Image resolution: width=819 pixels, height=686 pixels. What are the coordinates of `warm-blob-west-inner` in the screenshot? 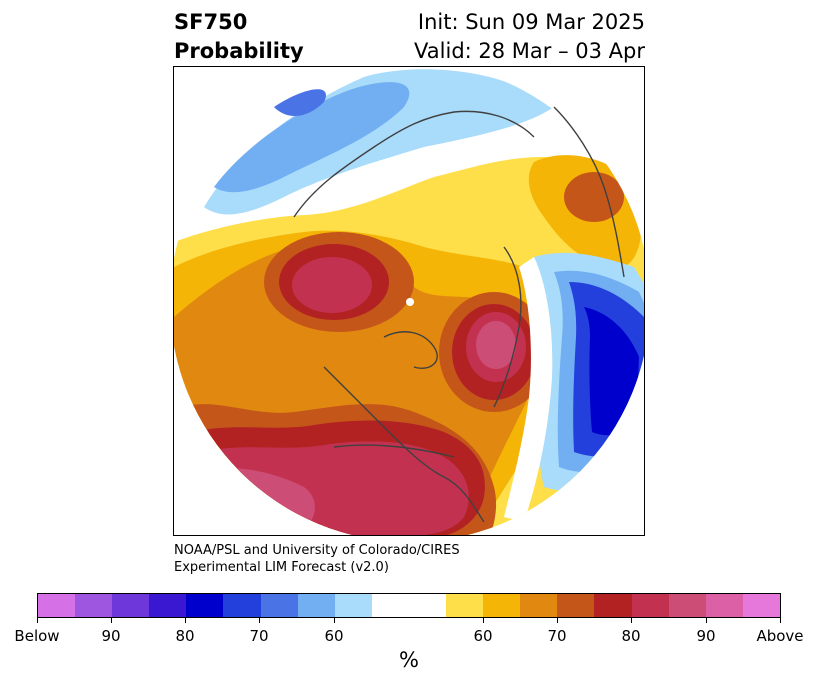 It's located at (332, 285).